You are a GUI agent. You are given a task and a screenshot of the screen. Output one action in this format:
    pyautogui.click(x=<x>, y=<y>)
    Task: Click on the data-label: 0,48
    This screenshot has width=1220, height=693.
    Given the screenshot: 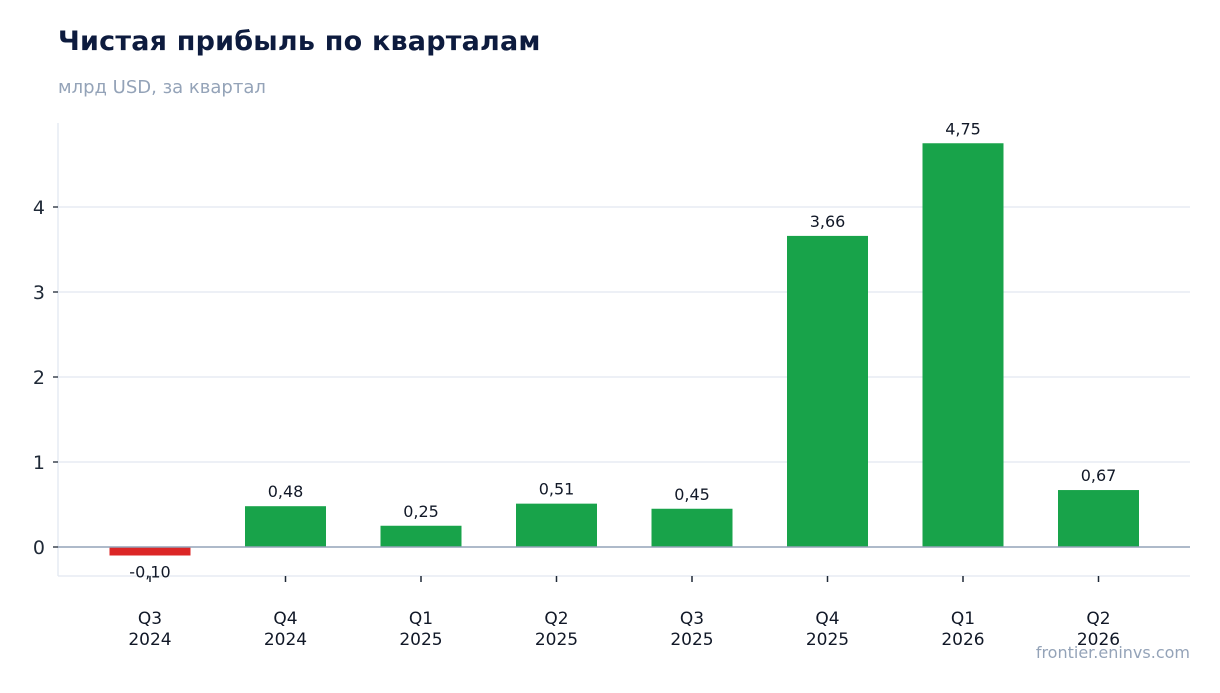 What is the action you would take?
    pyautogui.click(x=286, y=491)
    